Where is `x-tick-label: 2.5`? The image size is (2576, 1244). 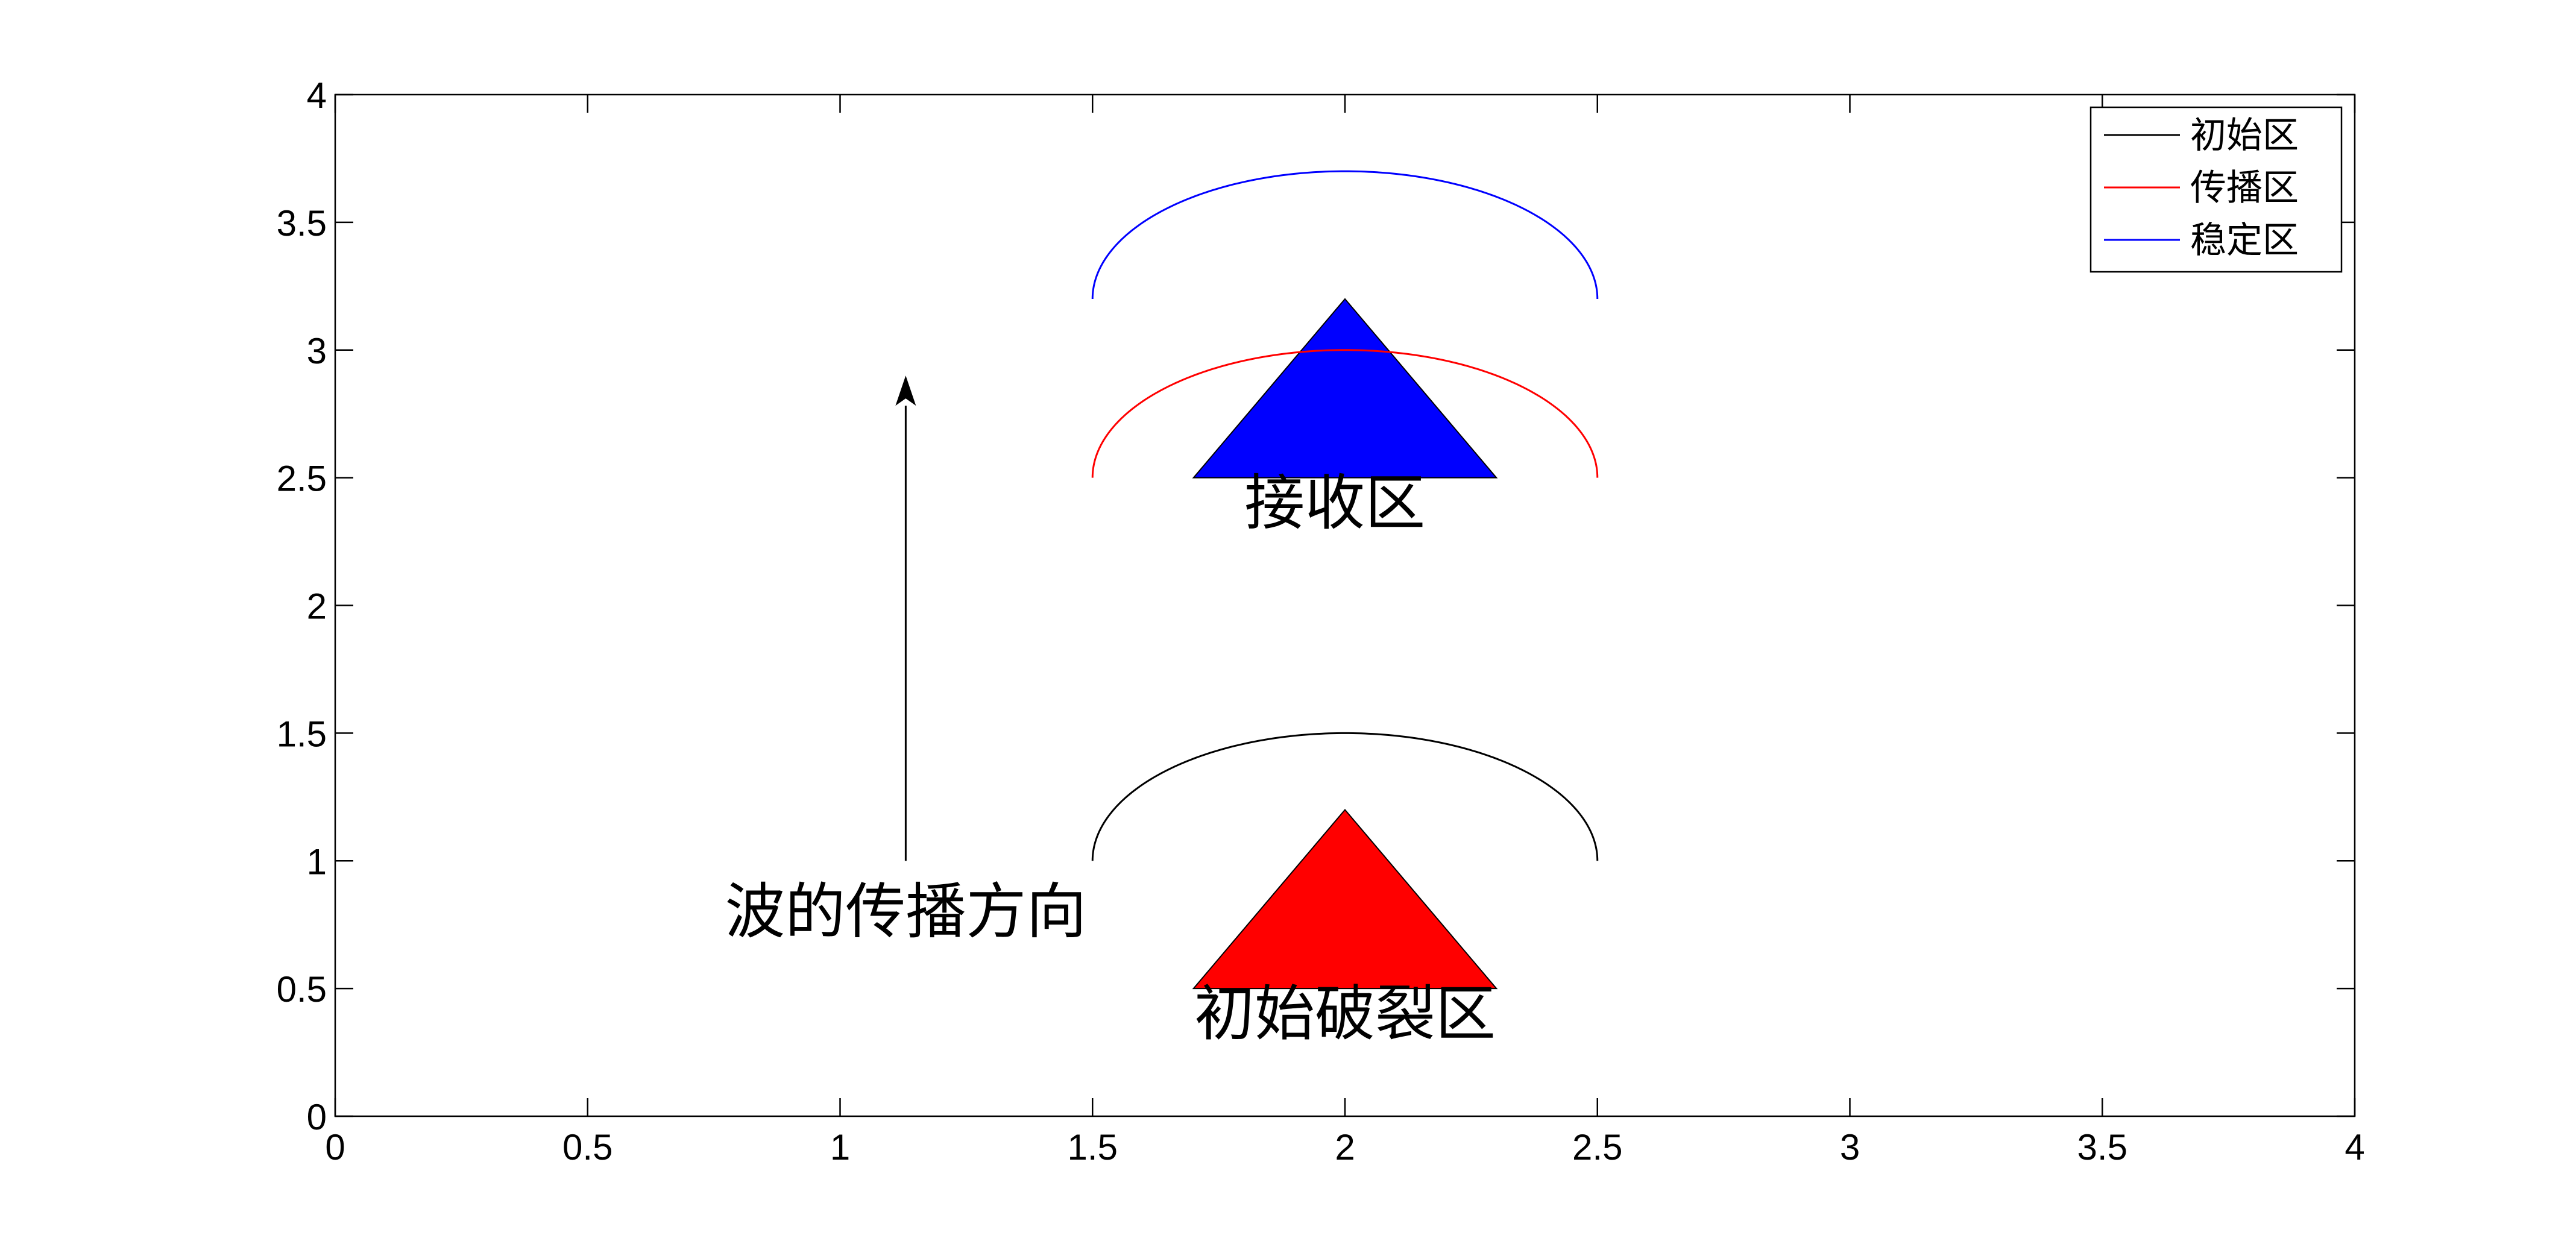
x-tick-label: 2.5 is located at coordinates (1597, 1147).